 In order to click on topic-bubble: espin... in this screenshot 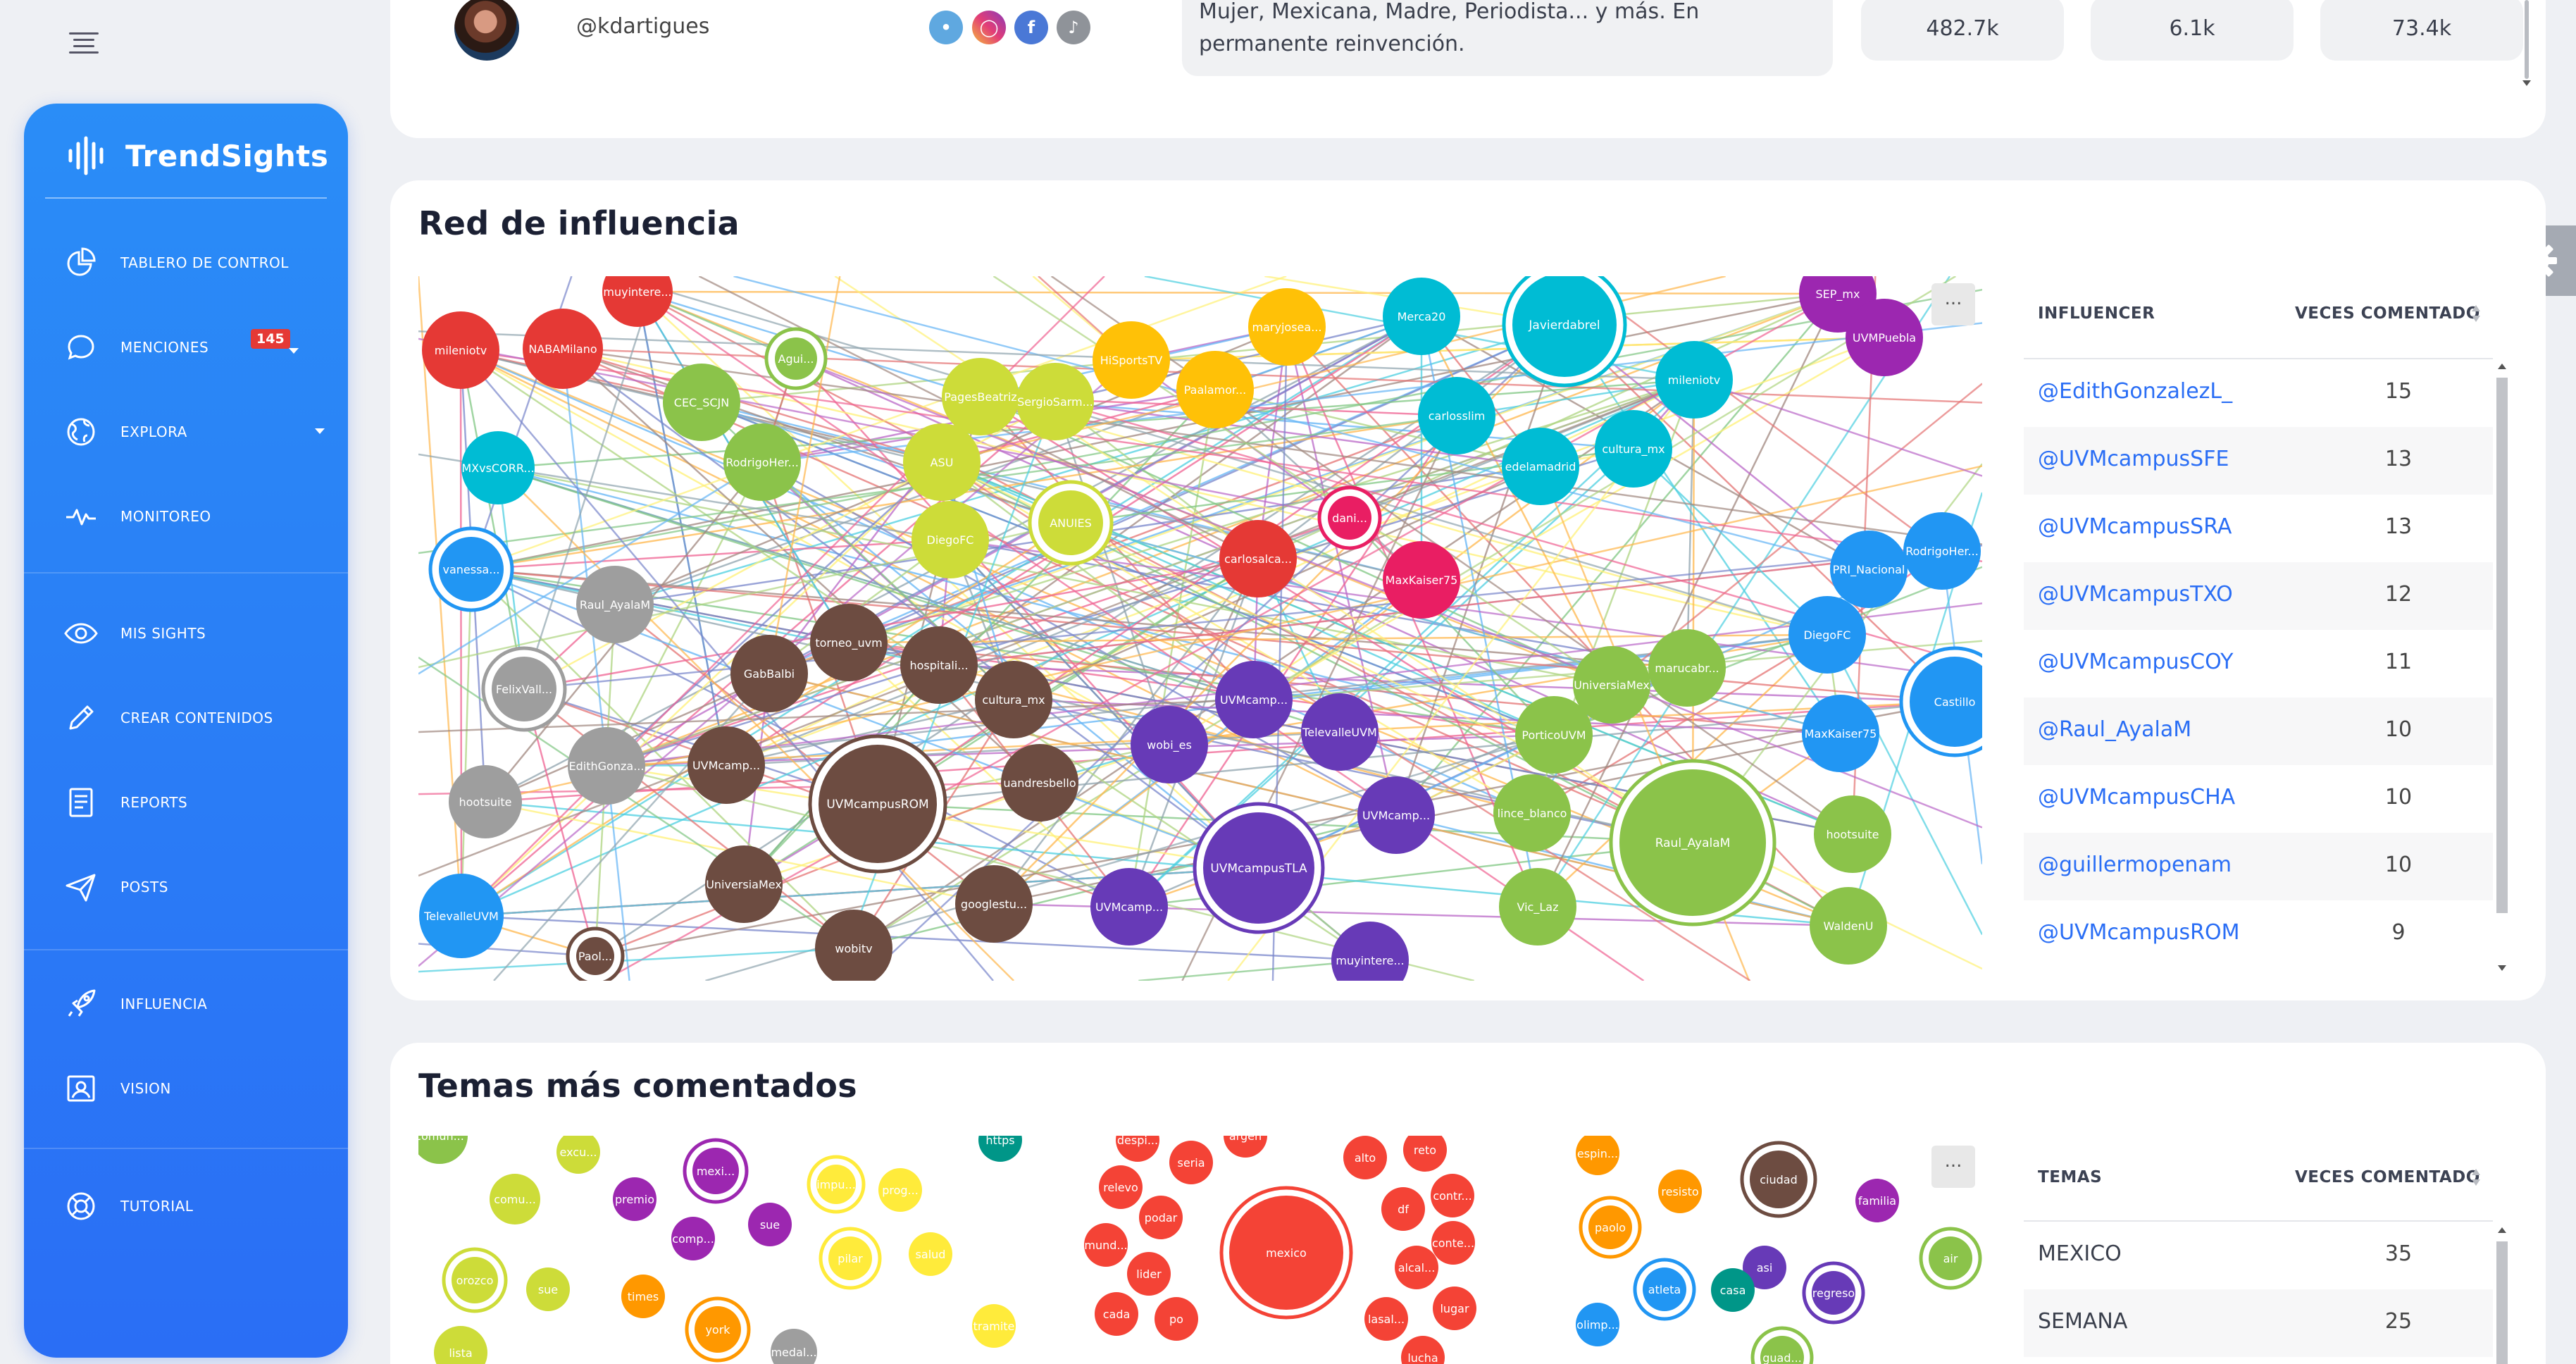, I will do `click(1597, 1156)`.